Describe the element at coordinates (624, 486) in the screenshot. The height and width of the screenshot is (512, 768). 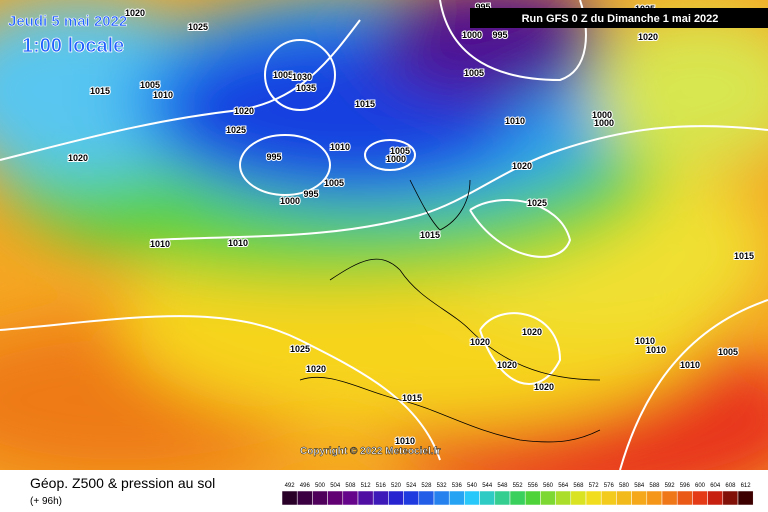
I see `colorbar-label: 580` at that location.